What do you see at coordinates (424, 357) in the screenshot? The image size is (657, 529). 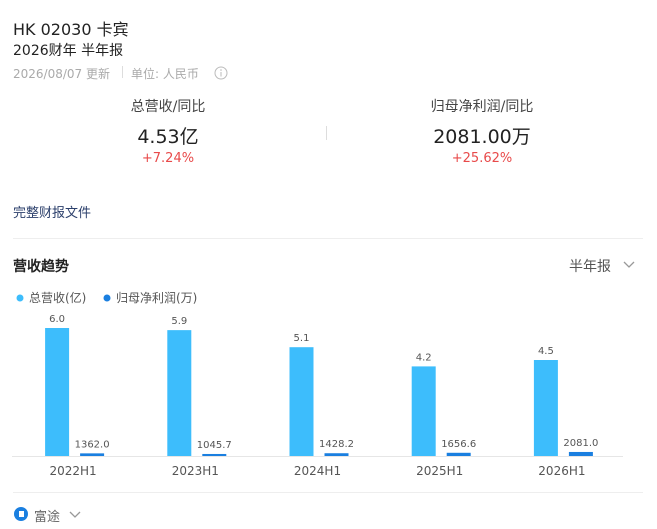 I see `value-label: 4.2` at bounding box center [424, 357].